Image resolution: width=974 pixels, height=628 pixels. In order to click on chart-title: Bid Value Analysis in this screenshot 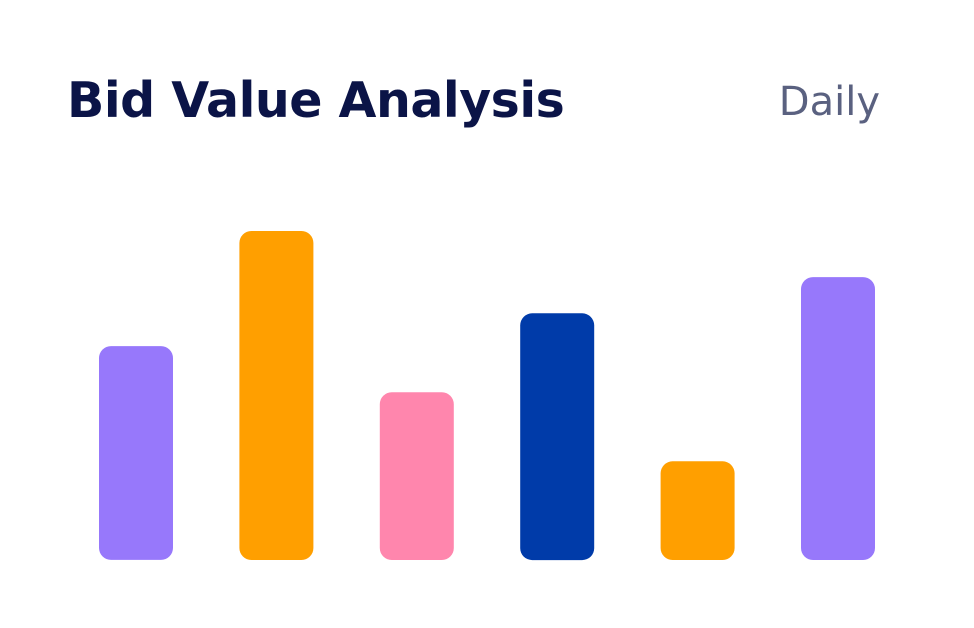, I will do `click(316, 100)`.